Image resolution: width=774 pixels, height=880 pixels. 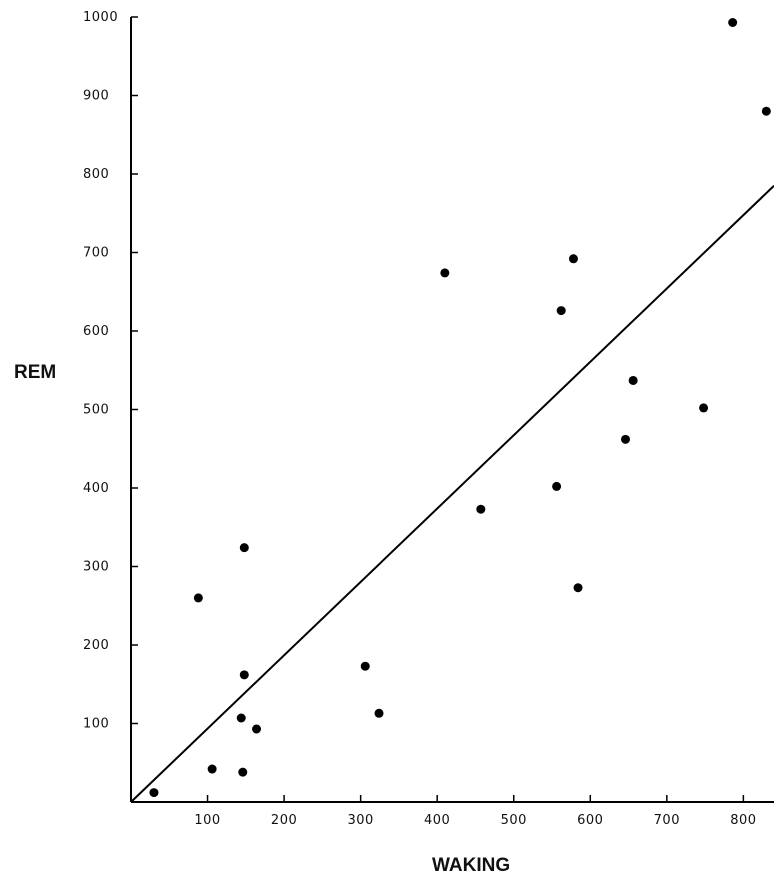 I want to click on y-tick-label: 200, so click(x=96, y=645).